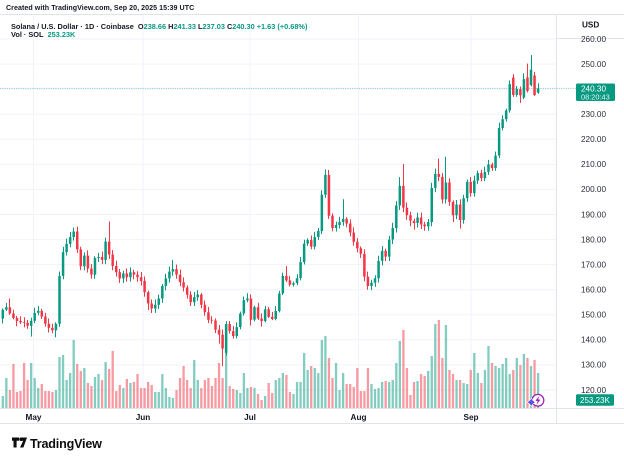 Image resolution: width=624 pixels, height=460 pixels. I want to click on svg-text: Aug, so click(359, 417).